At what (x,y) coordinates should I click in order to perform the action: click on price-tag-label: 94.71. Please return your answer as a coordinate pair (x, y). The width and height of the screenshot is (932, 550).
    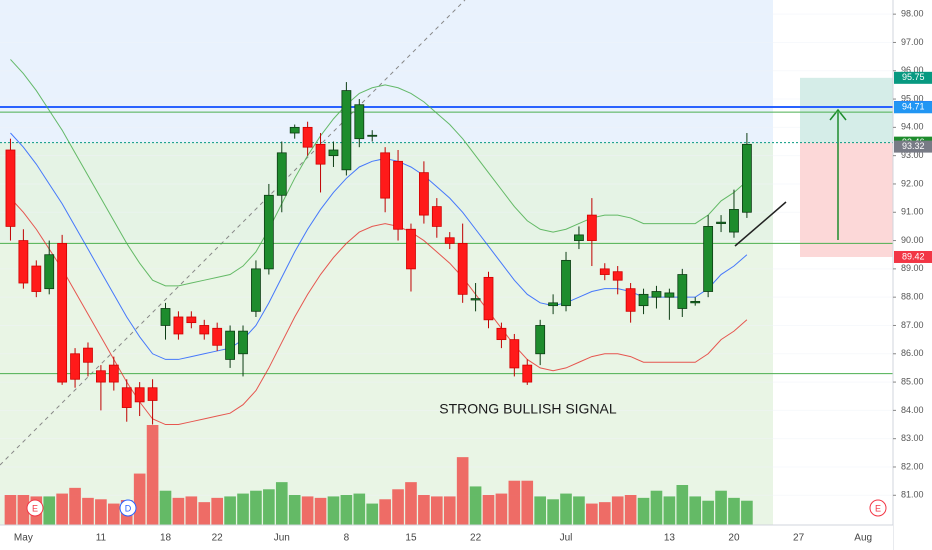
    Looking at the image, I should click on (913, 107).